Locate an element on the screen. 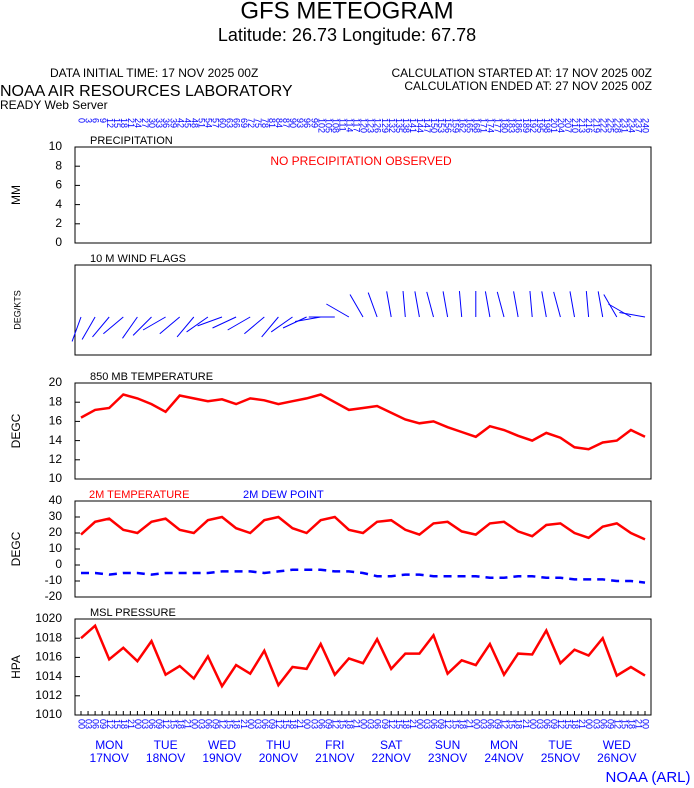  day-label: WED is located at coordinates (617, 745).